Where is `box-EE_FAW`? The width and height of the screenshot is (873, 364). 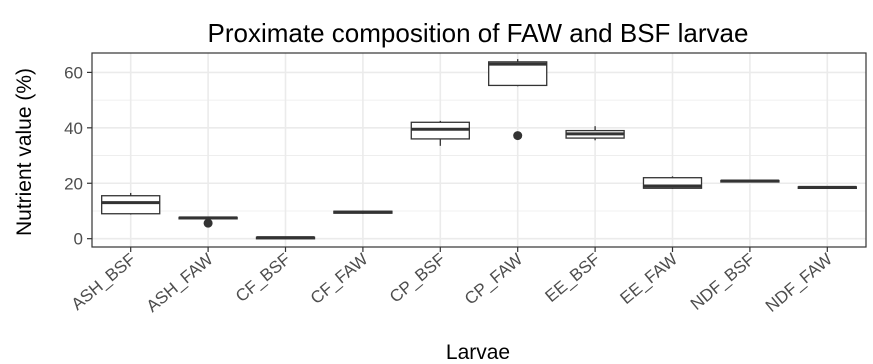 box-EE_FAW is located at coordinates (672, 182).